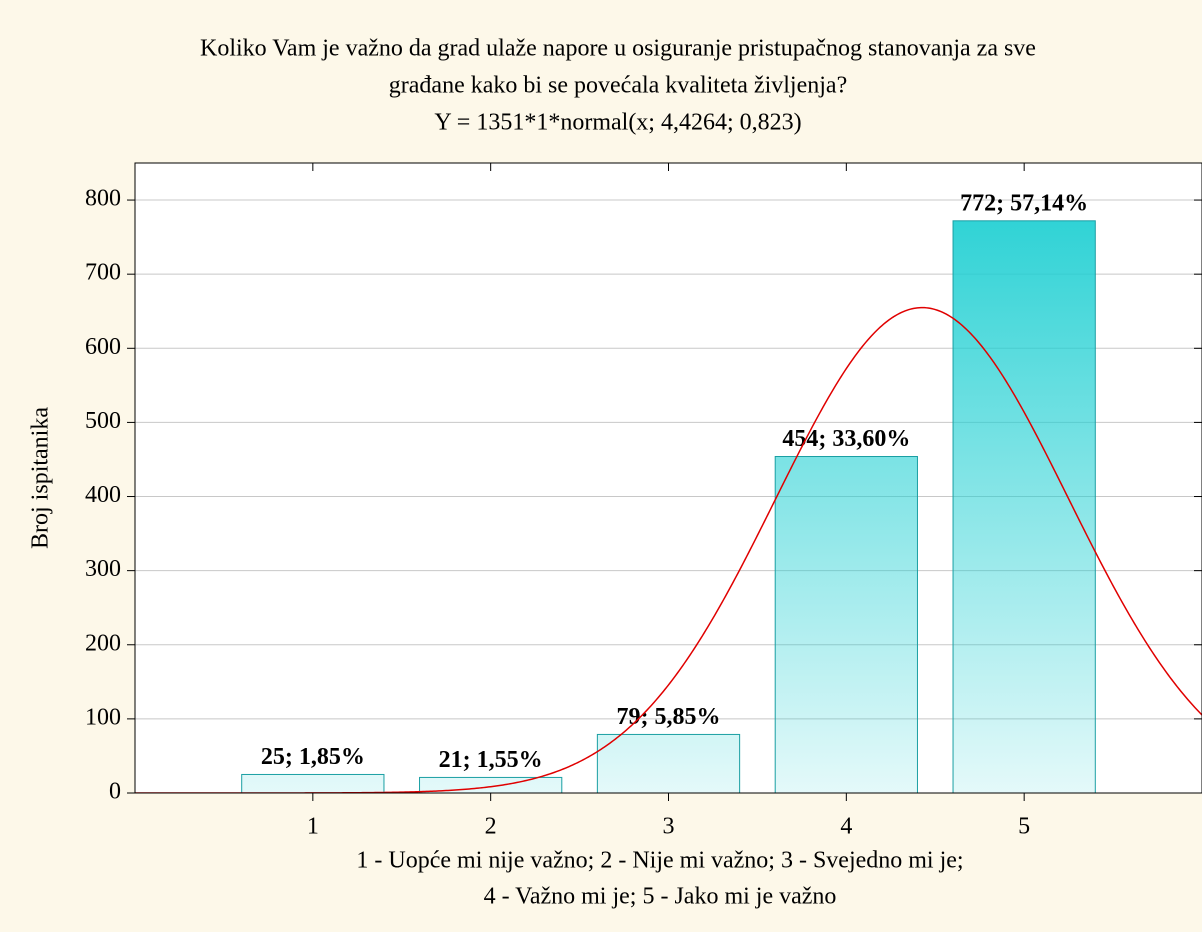  Describe the element at coordinates (617, 123) in the screenshot. I see `chart-subtitle: Y = 1351*1*normal(x; 4,4264; 0,823)` at that location.